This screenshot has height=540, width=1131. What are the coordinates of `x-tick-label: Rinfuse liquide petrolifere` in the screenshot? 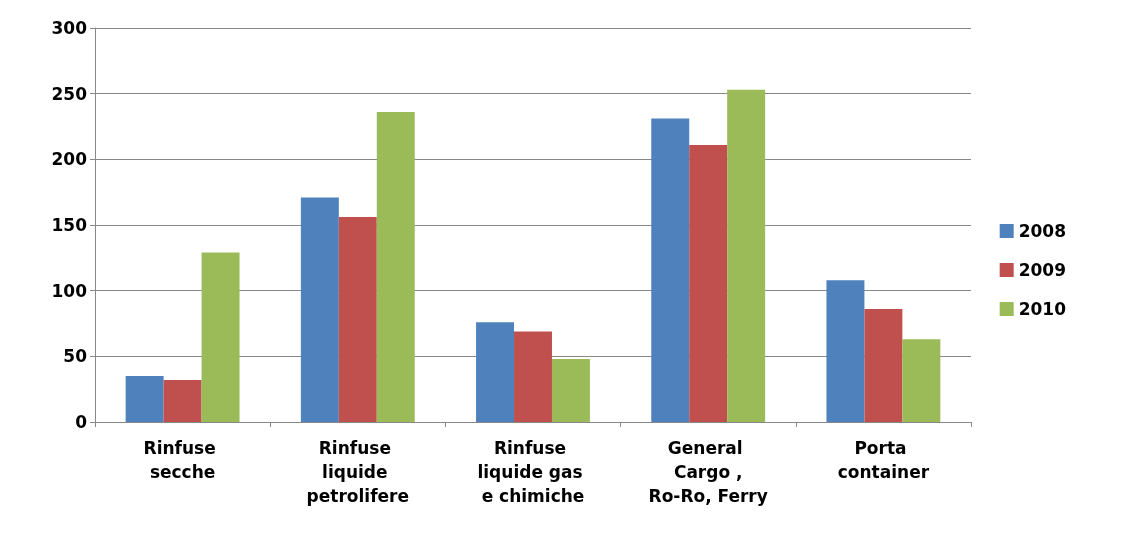 It's located at (357, 472).